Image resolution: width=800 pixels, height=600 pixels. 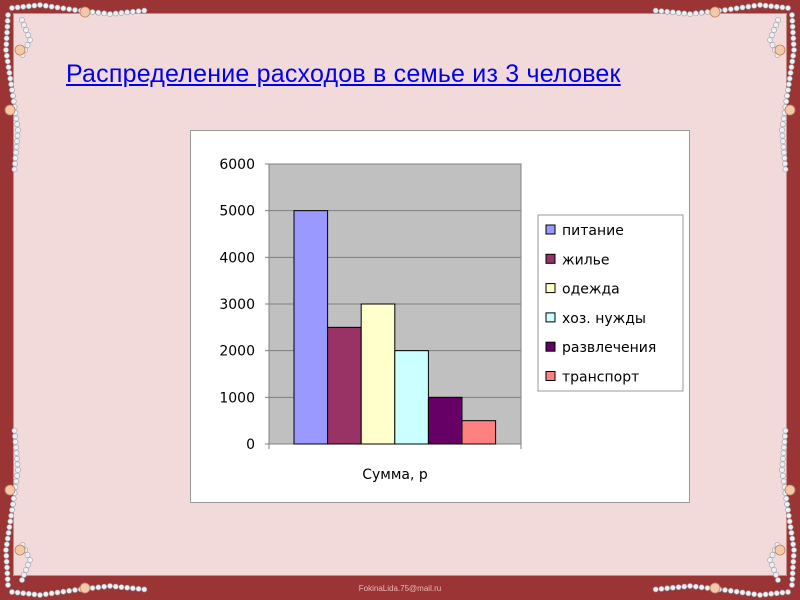 What do you see at coordinates (609, 348) in the screenshot?
I see `legend-label: развлечения` at bounding box center [609, 348].